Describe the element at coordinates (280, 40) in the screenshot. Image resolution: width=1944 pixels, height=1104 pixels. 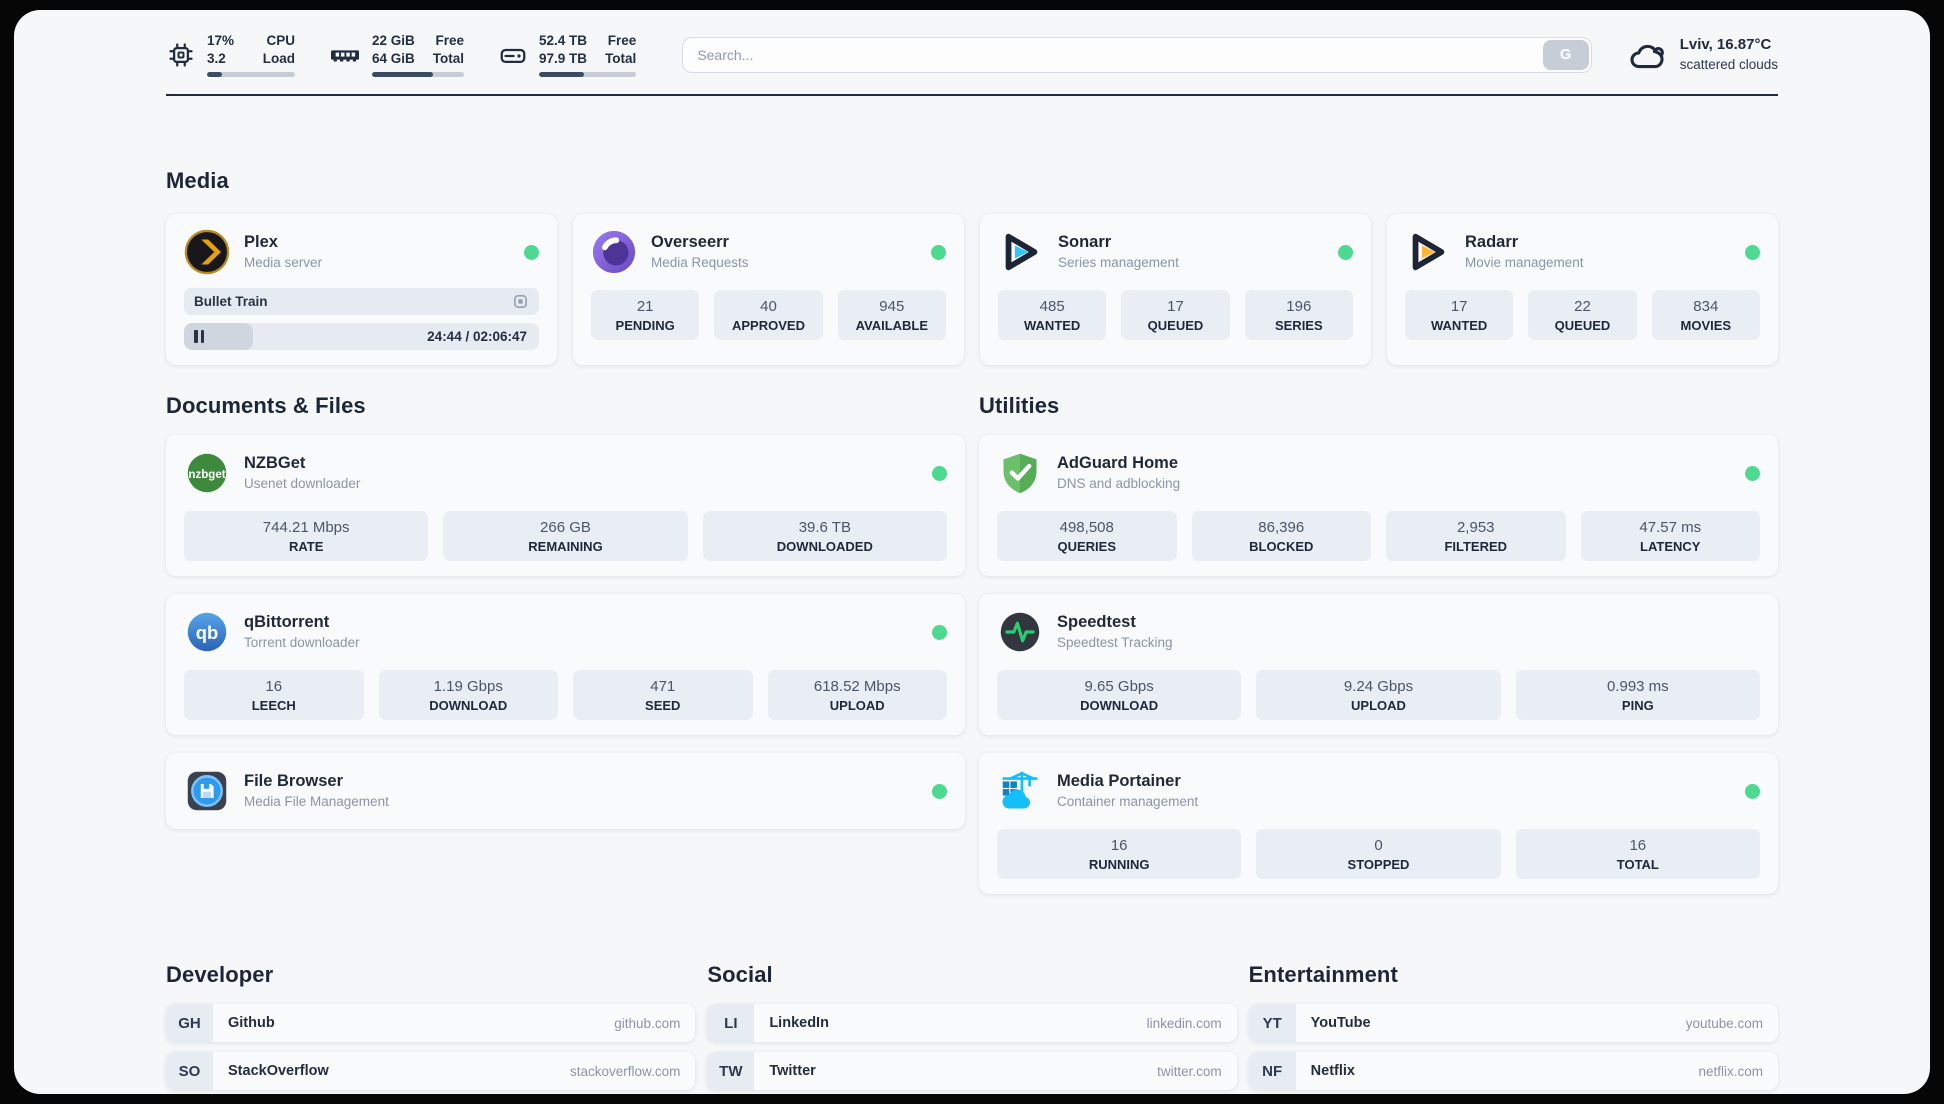
I see `cpu-label-1: CPU` at that location.